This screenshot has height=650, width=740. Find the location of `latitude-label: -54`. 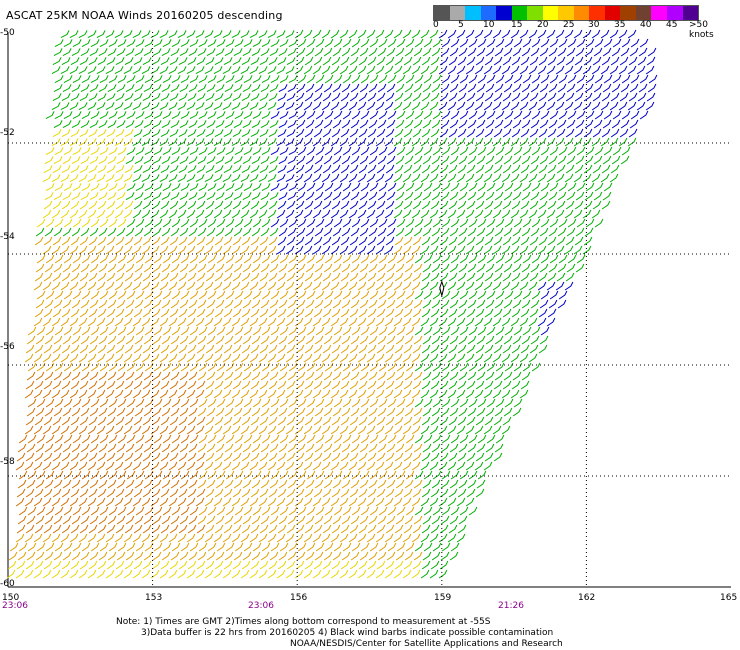

latitude-label: -54 is located at coordinates (7, 237).